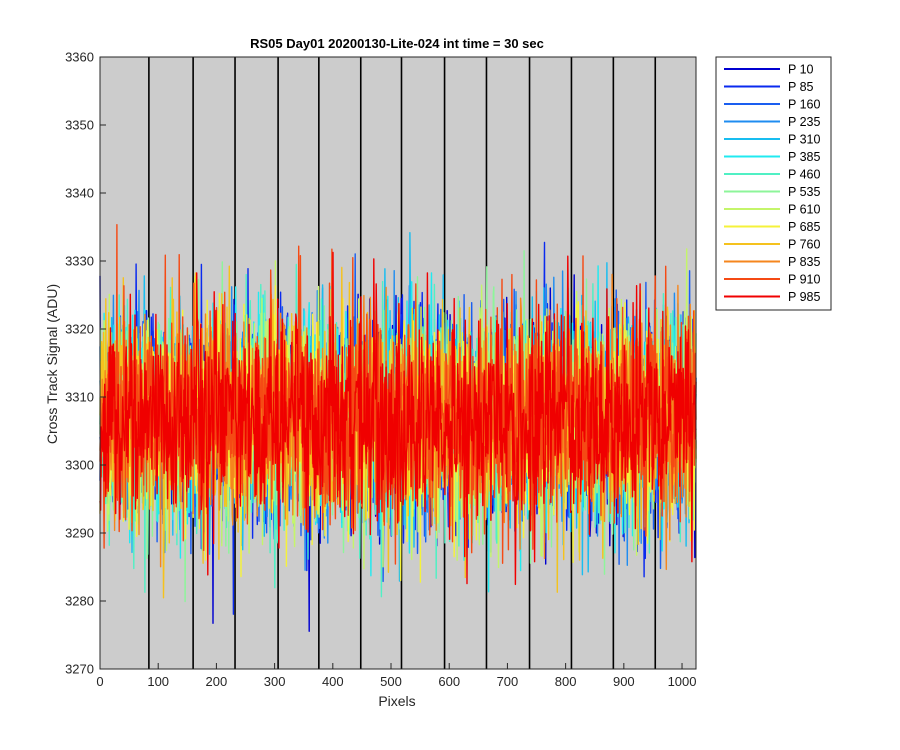  What do you see at coordinates (79, 601) in the screenshot?
I see `y-tick-label-1: 3280` at bounding box center [79, 601].